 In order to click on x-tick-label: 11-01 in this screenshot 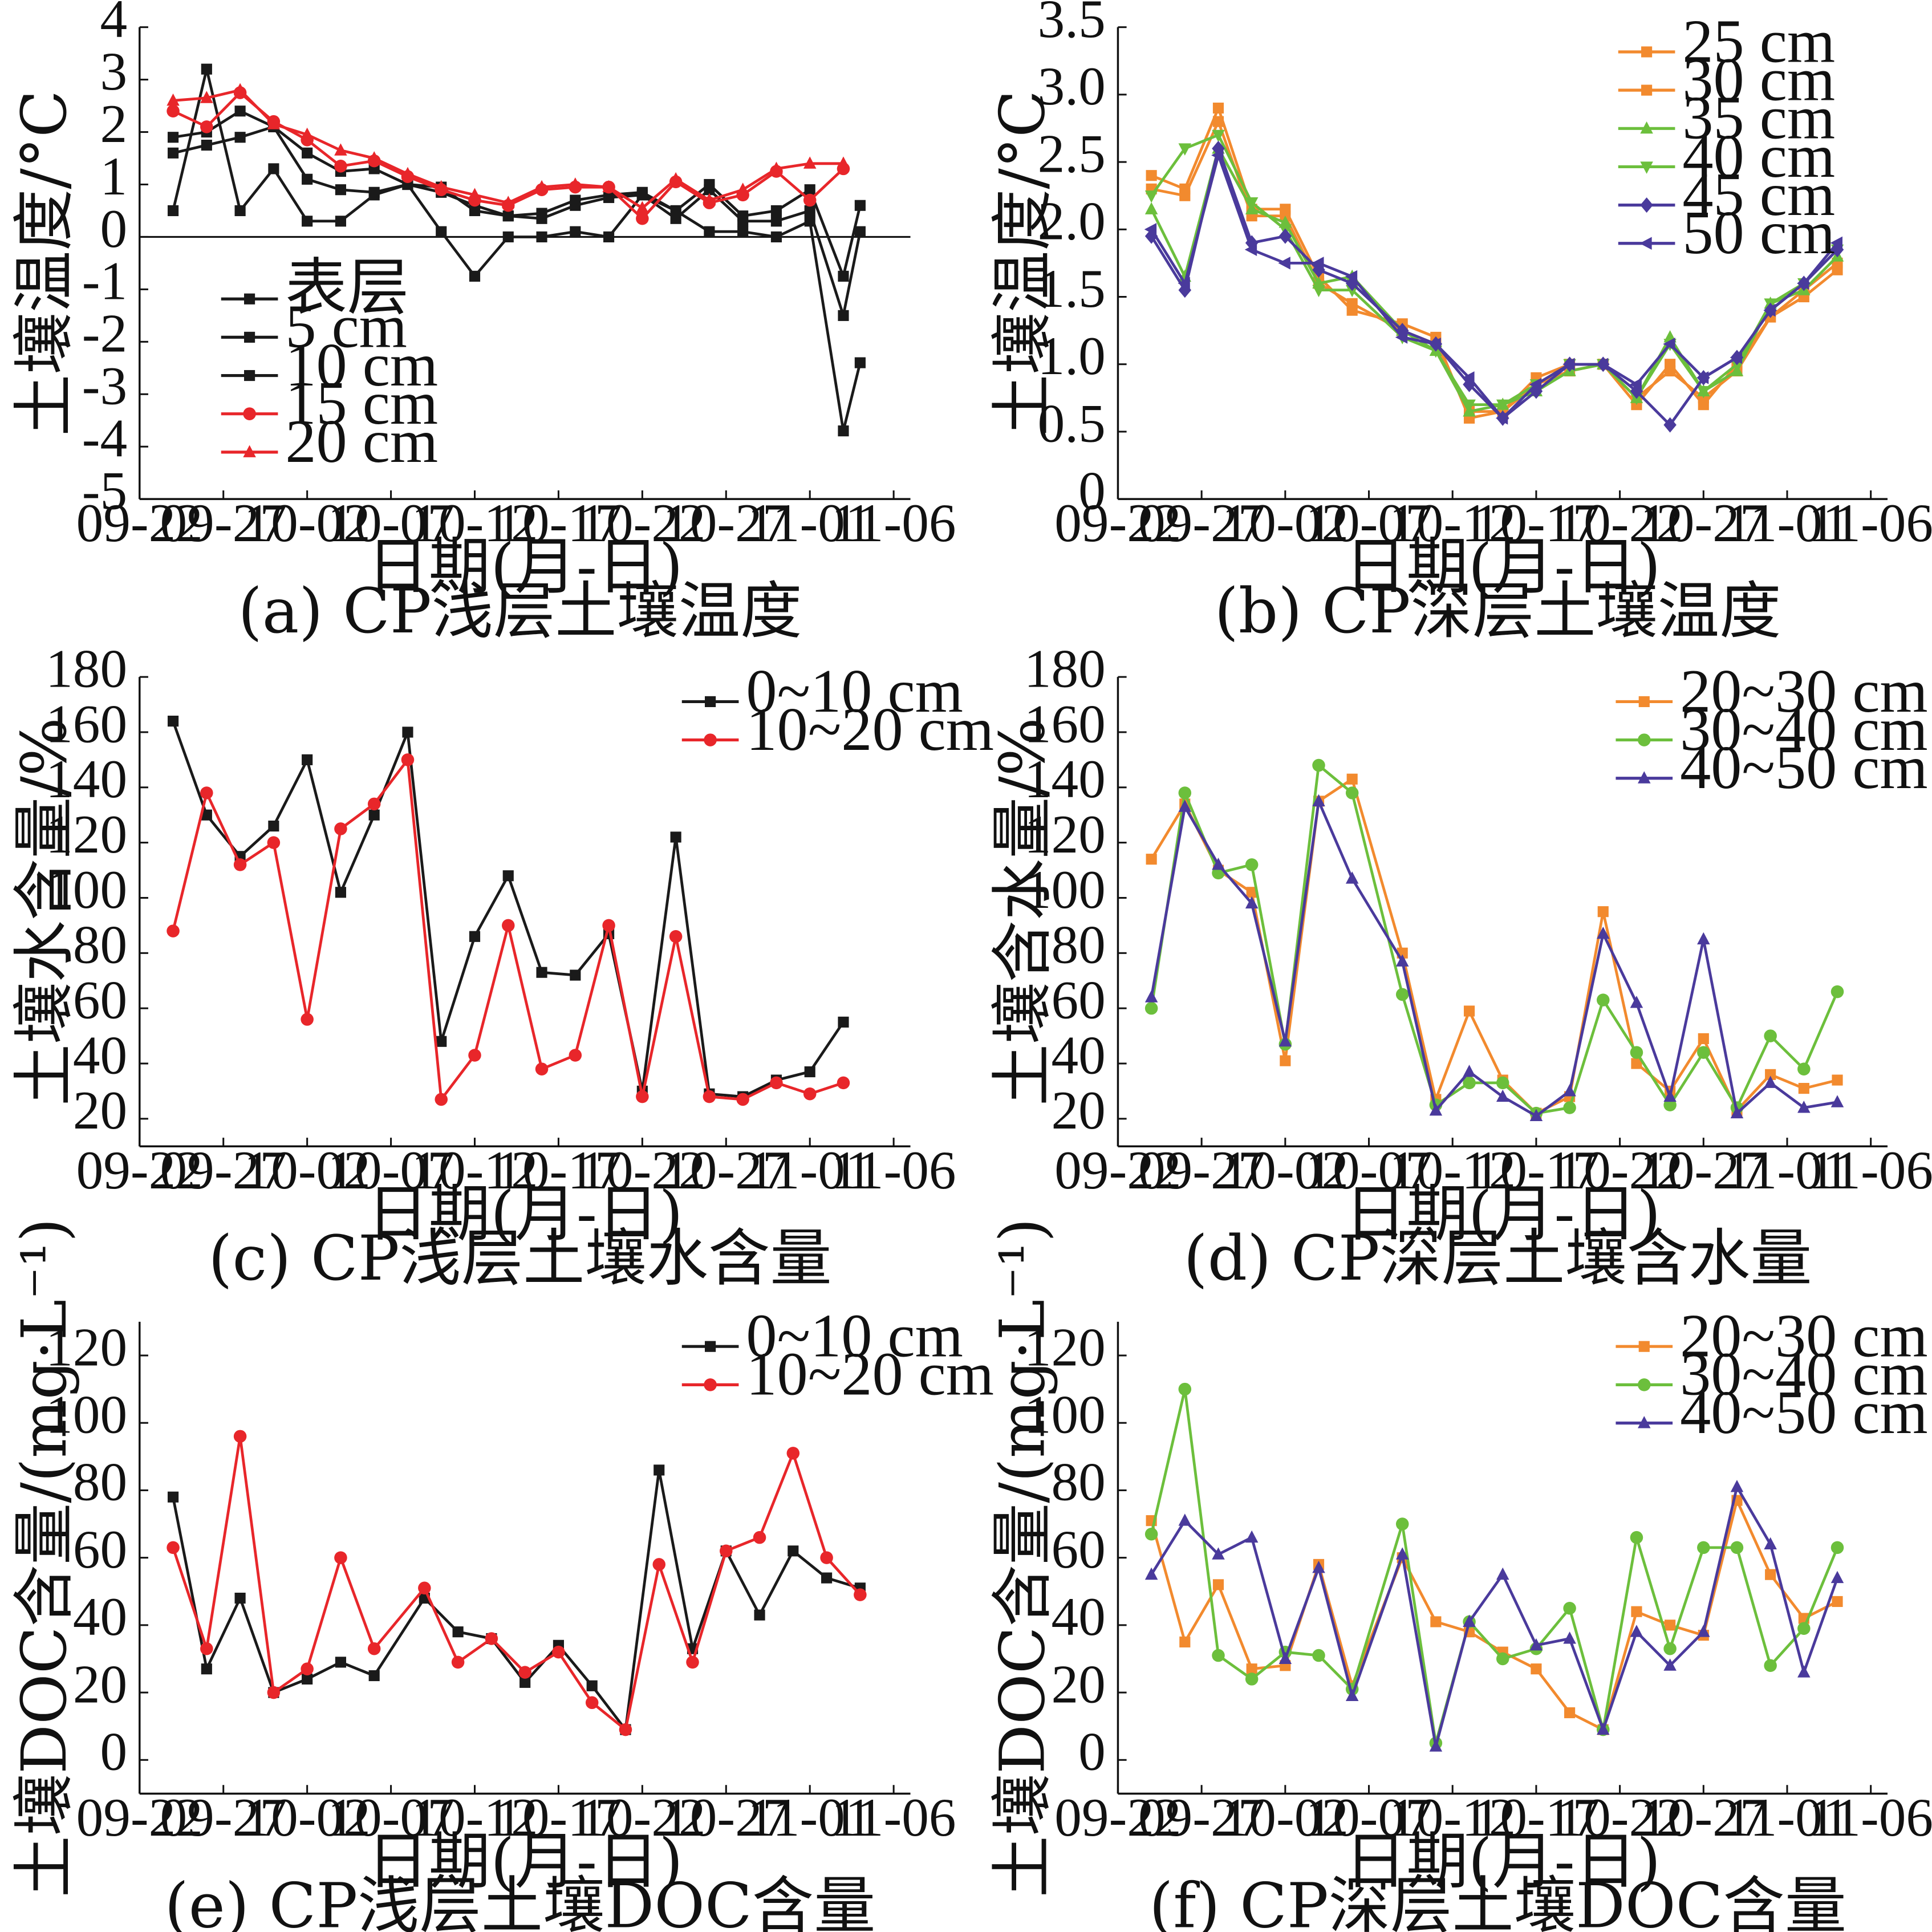, I will do `click(1787, 1170)`.